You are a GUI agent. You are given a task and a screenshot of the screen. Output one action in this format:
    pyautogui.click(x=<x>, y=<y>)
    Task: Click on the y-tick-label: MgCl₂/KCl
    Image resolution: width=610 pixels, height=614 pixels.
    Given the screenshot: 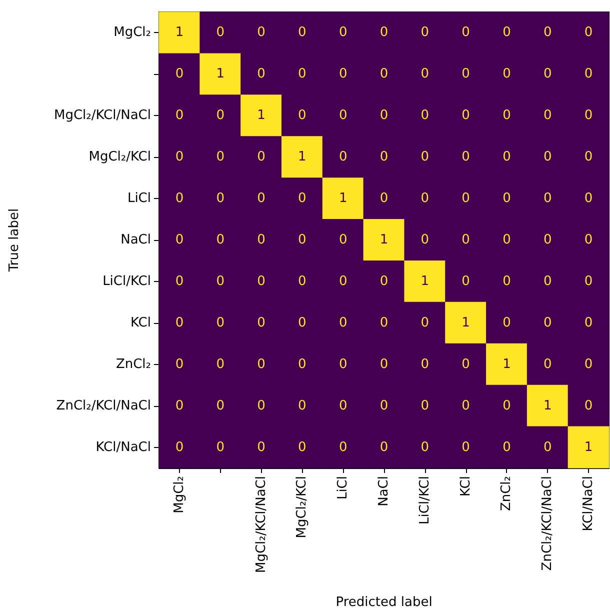 What is the action you would take?
    pyautogui.click(x=119, y=157)
    